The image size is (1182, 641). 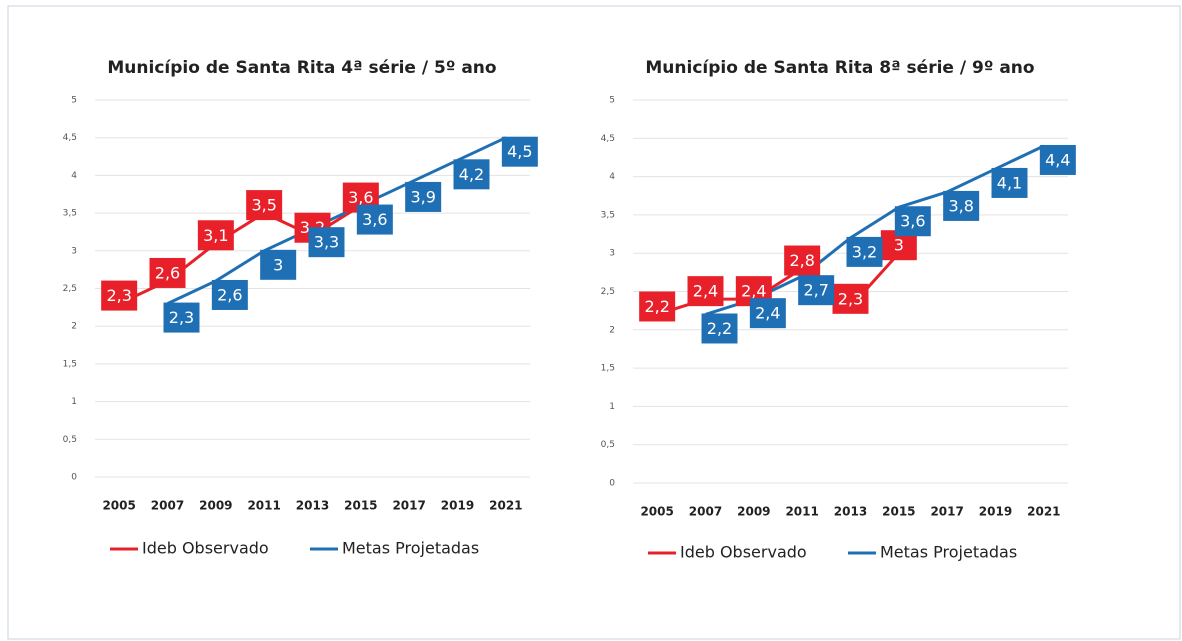 I want to click on data-label: 4,1, so click(x=1009, y=182).